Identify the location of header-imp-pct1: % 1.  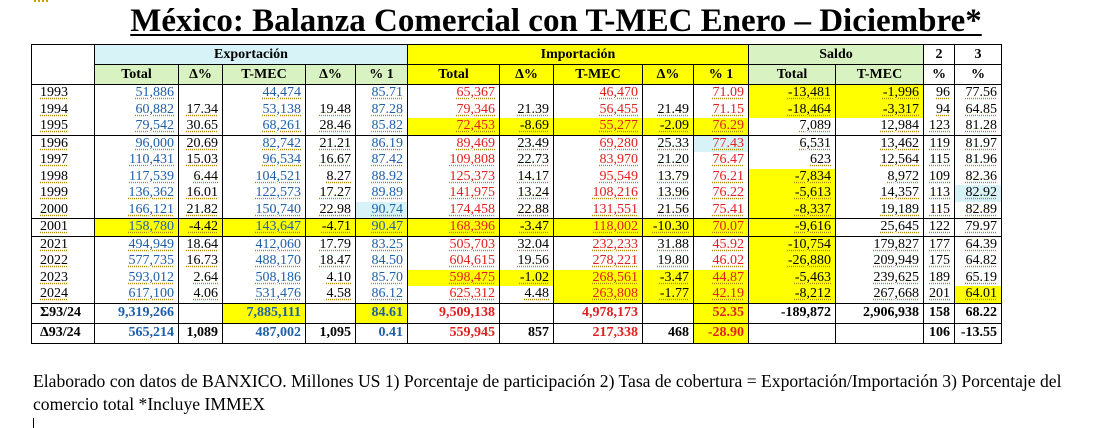
(721, 74).